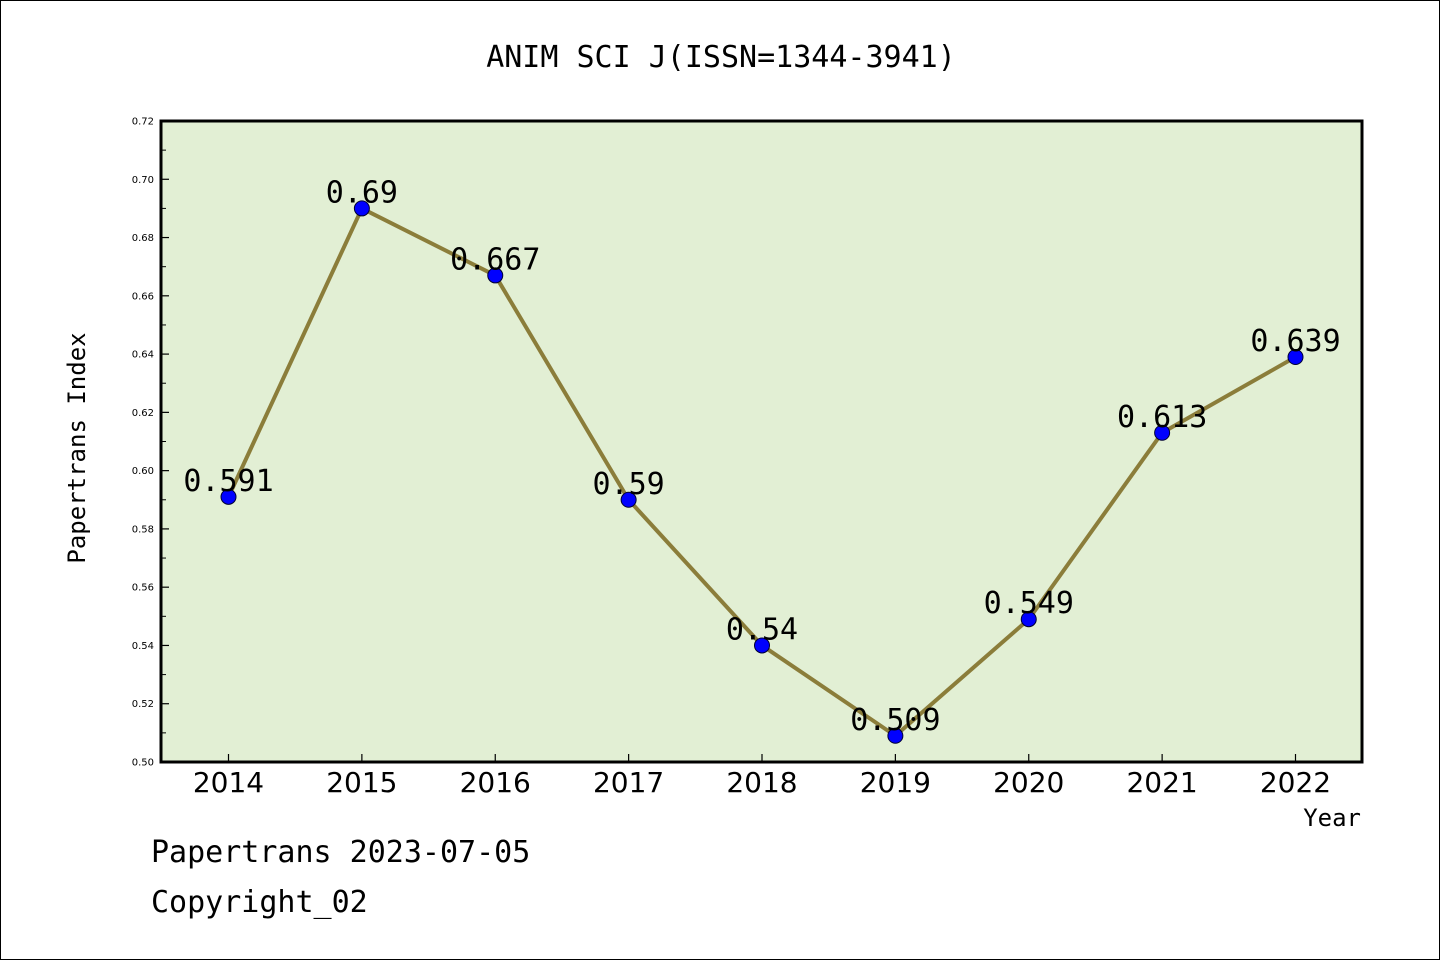 This screenshot has width=1440, height=961. What do you see at coordinates (1295, 341) in the screenshot?
I see `data-label: 0.639` at bounding box center [1295, 341].